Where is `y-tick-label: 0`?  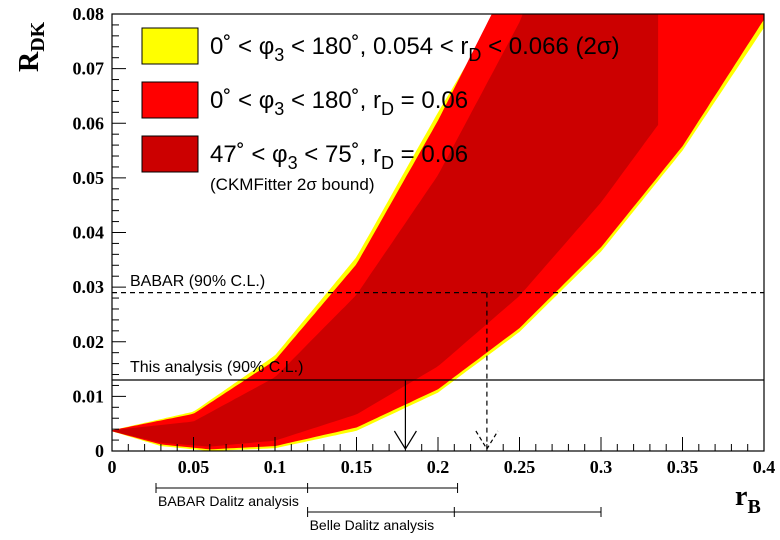 y-tick-label: 0 is located at coordinates (99, 451).